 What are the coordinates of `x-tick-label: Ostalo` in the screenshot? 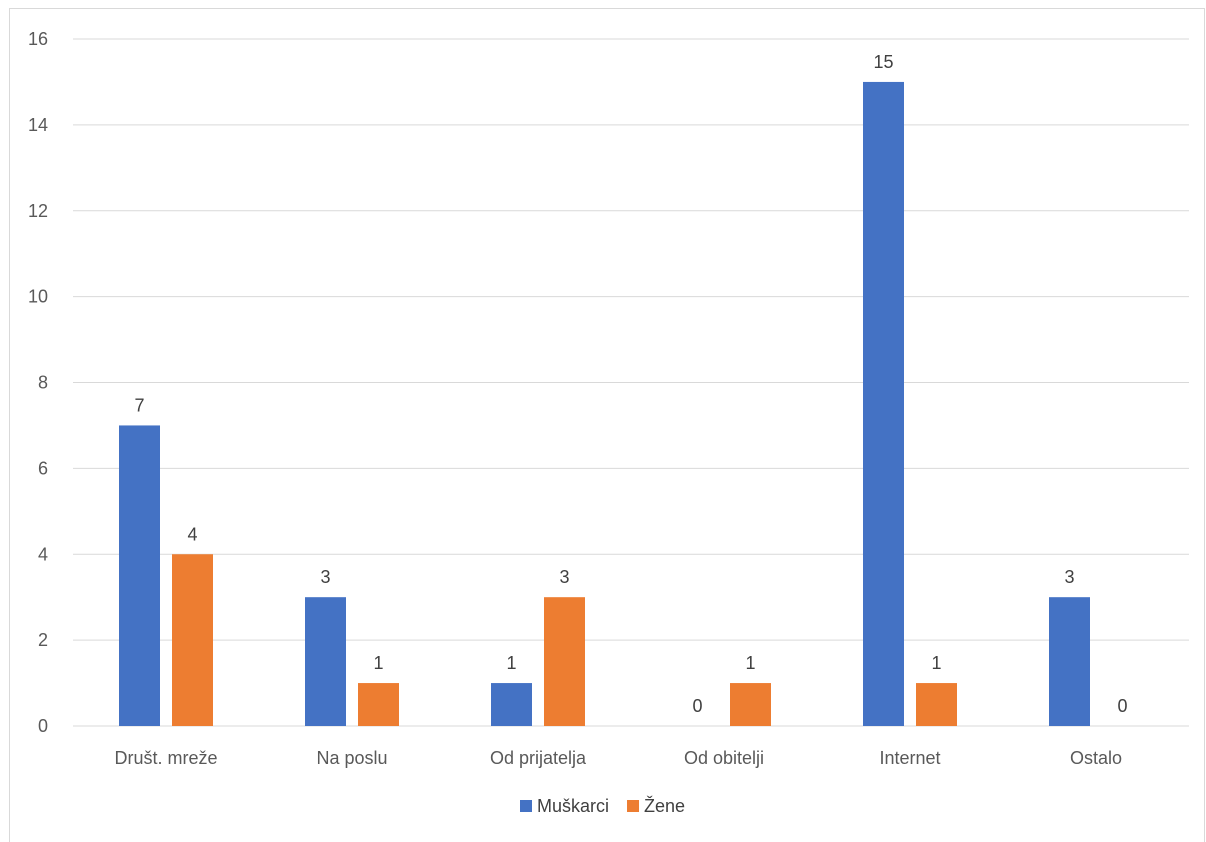 It's located at (1096, 758).